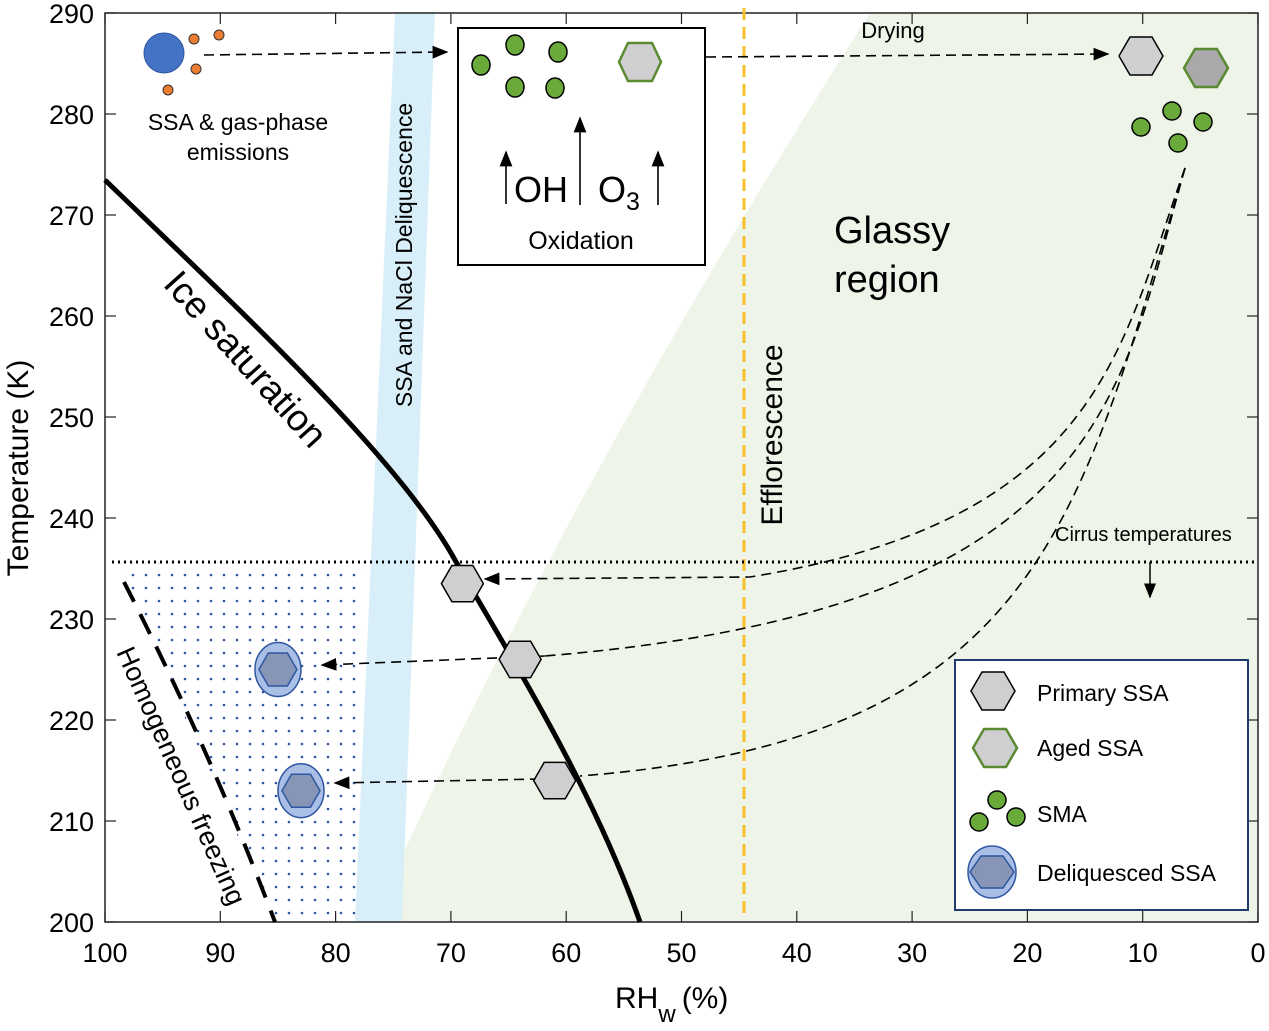  I want to click on glassy-label: Glassy, so click(892, 231).